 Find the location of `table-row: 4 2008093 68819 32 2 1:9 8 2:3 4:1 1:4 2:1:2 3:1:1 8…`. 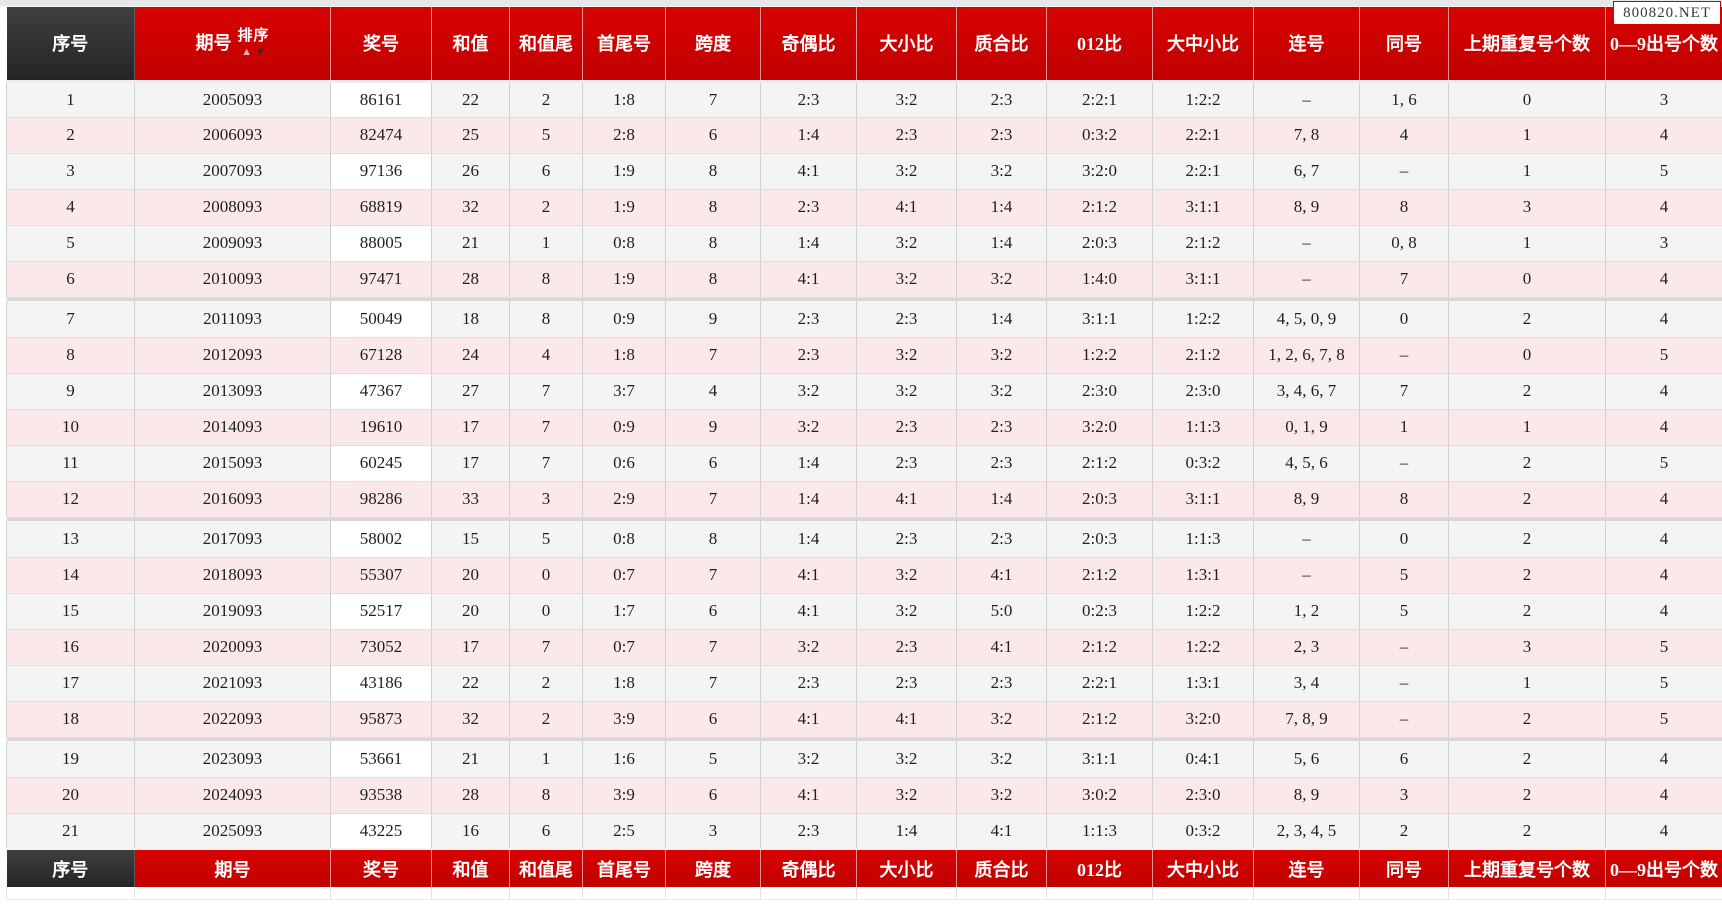

table-row: 4 2008093 68819 32 2 1:9 8 2:3 4:1 1:4 2:1:2 3:1:1 8… is located at coordinates (864, 207).